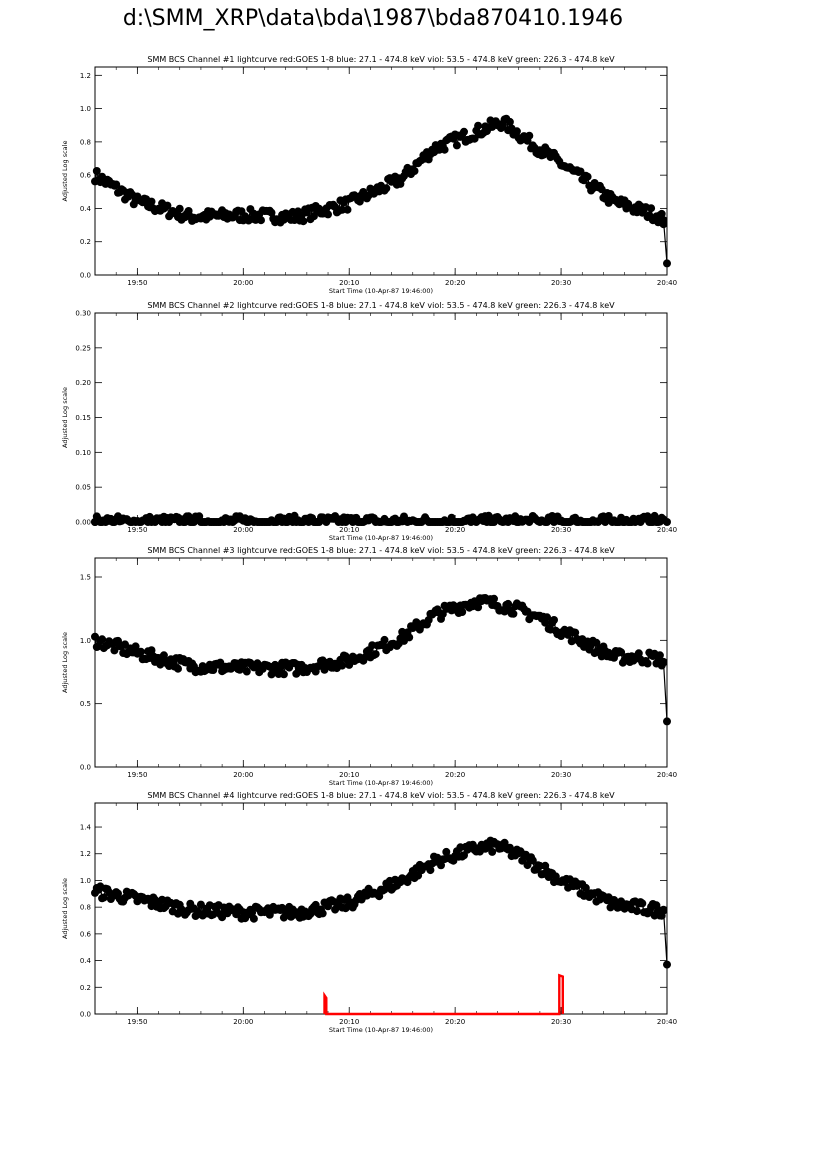  I want to click on y-tick-label: 1.5, so click(85, 578).